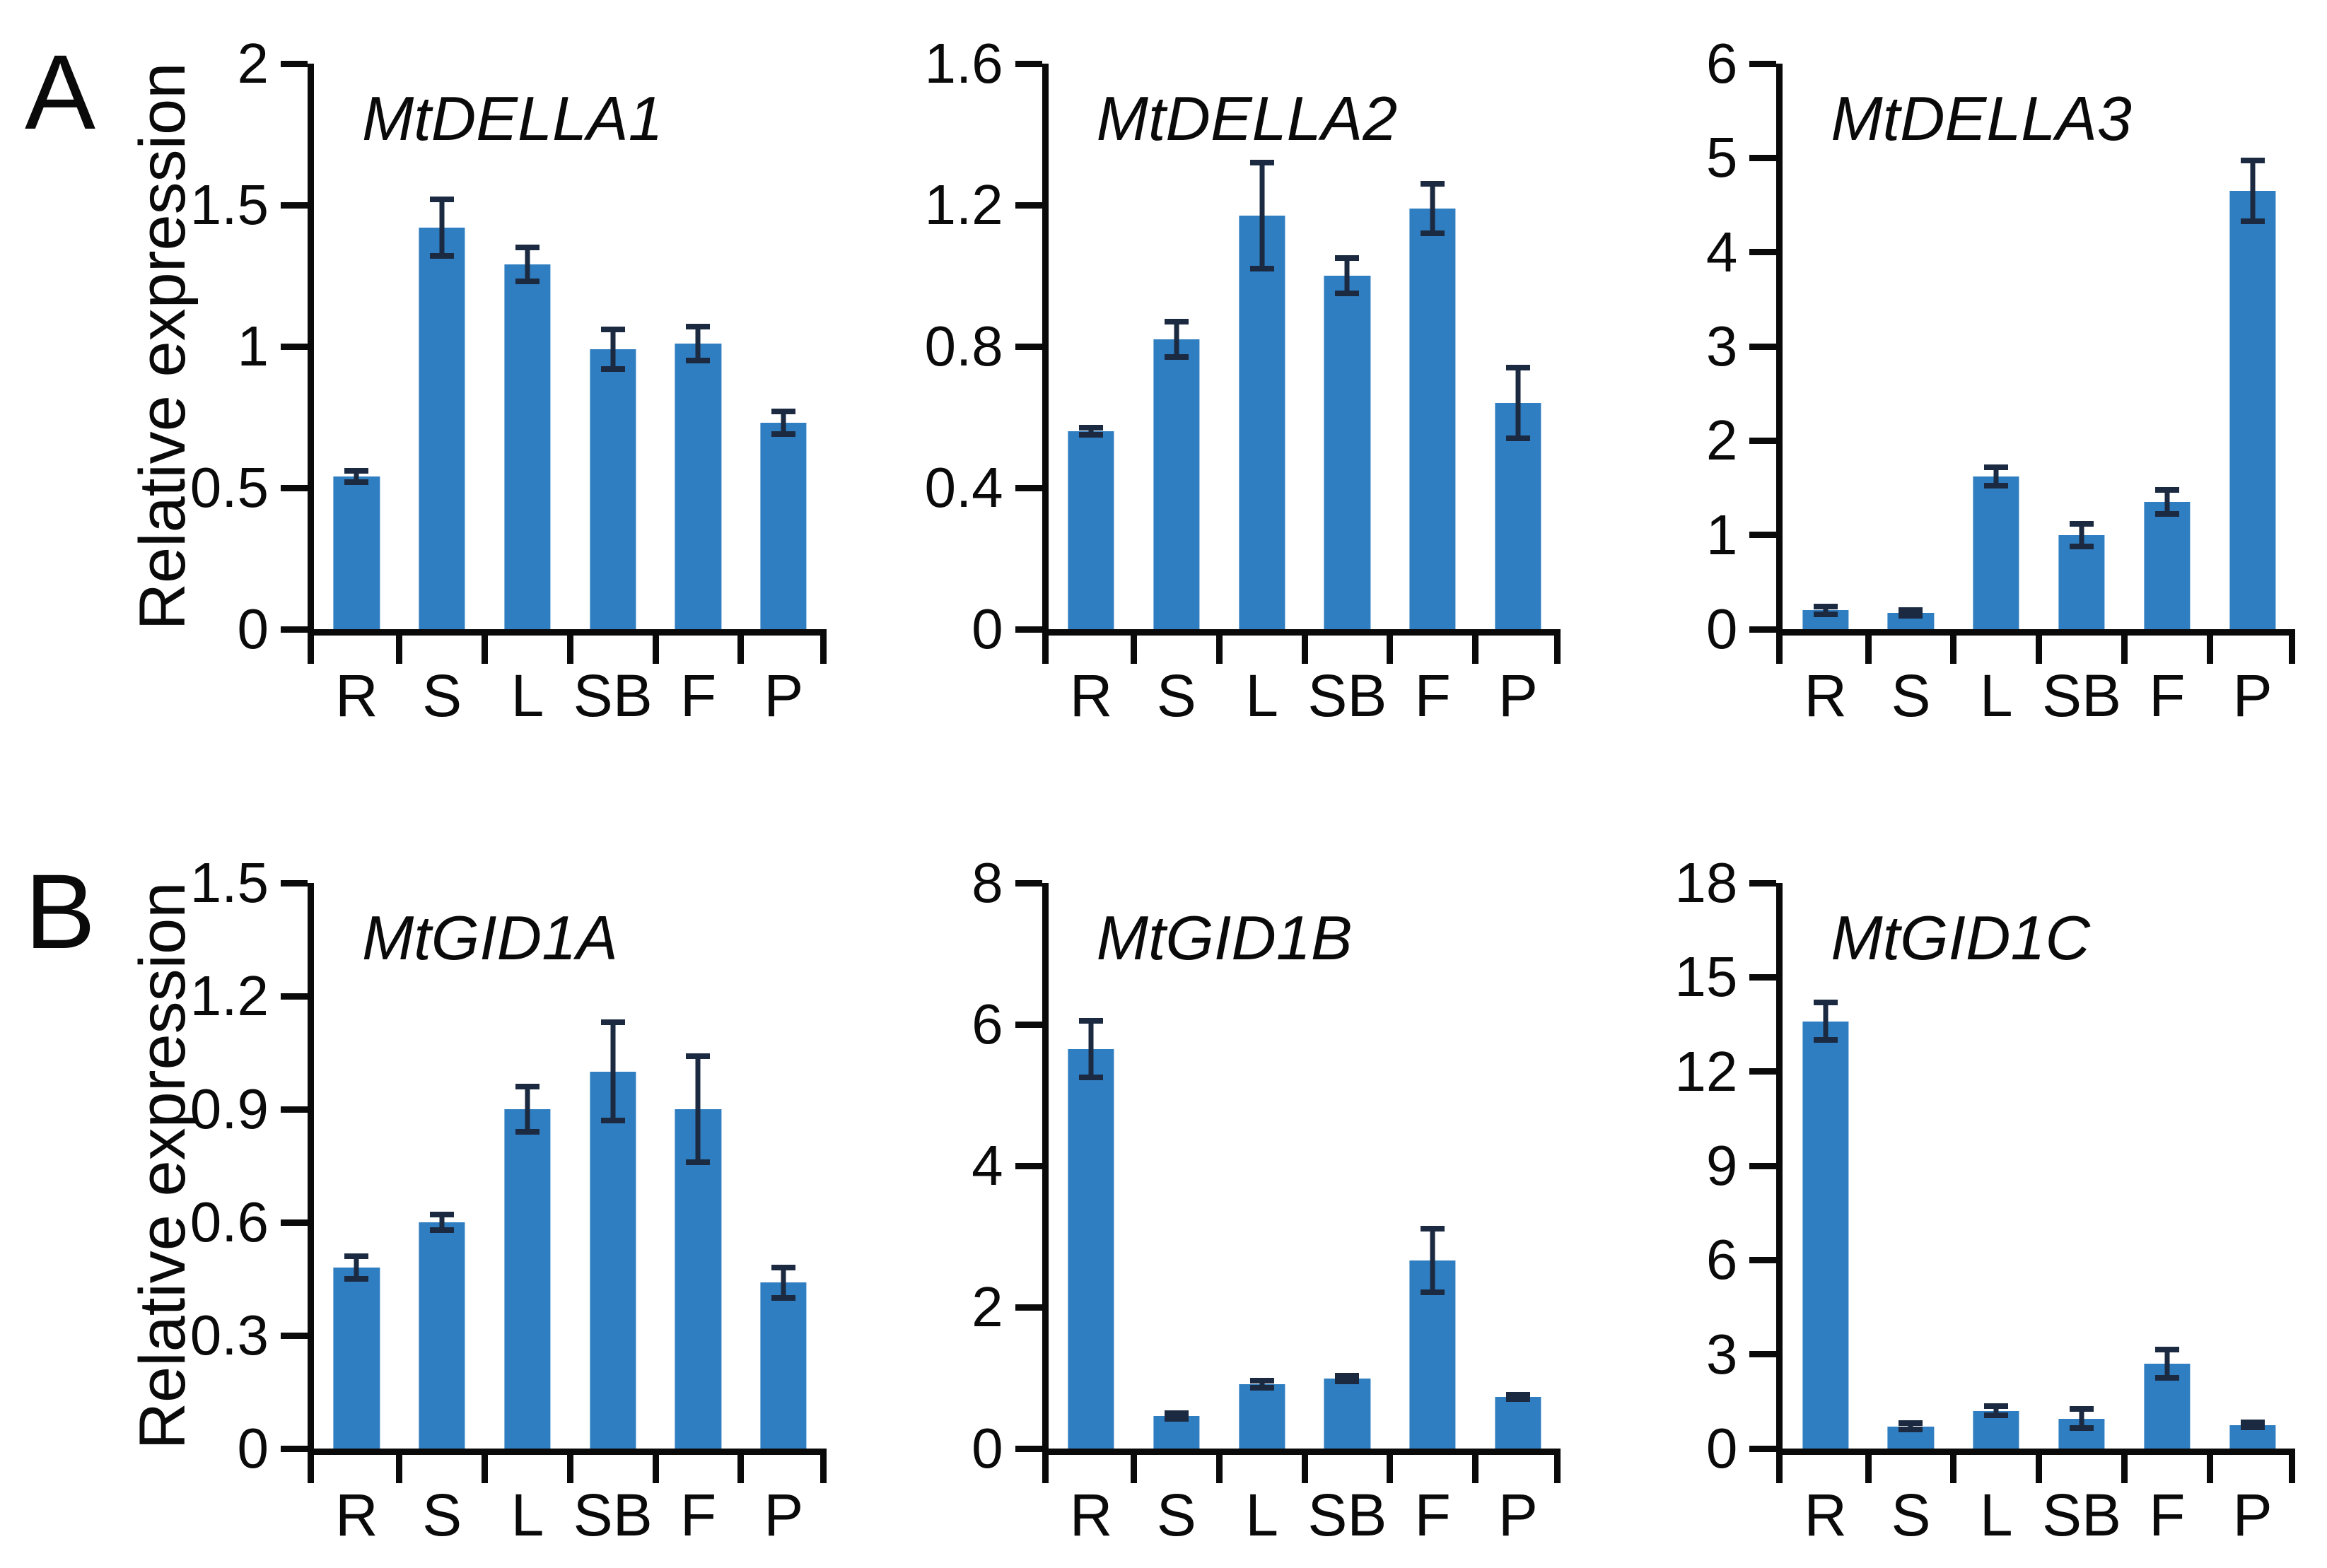  I want to click on plot-column: 0 0.5 1 1.5 2 R S L SB F P MtDELLA1, so click(524, 387).